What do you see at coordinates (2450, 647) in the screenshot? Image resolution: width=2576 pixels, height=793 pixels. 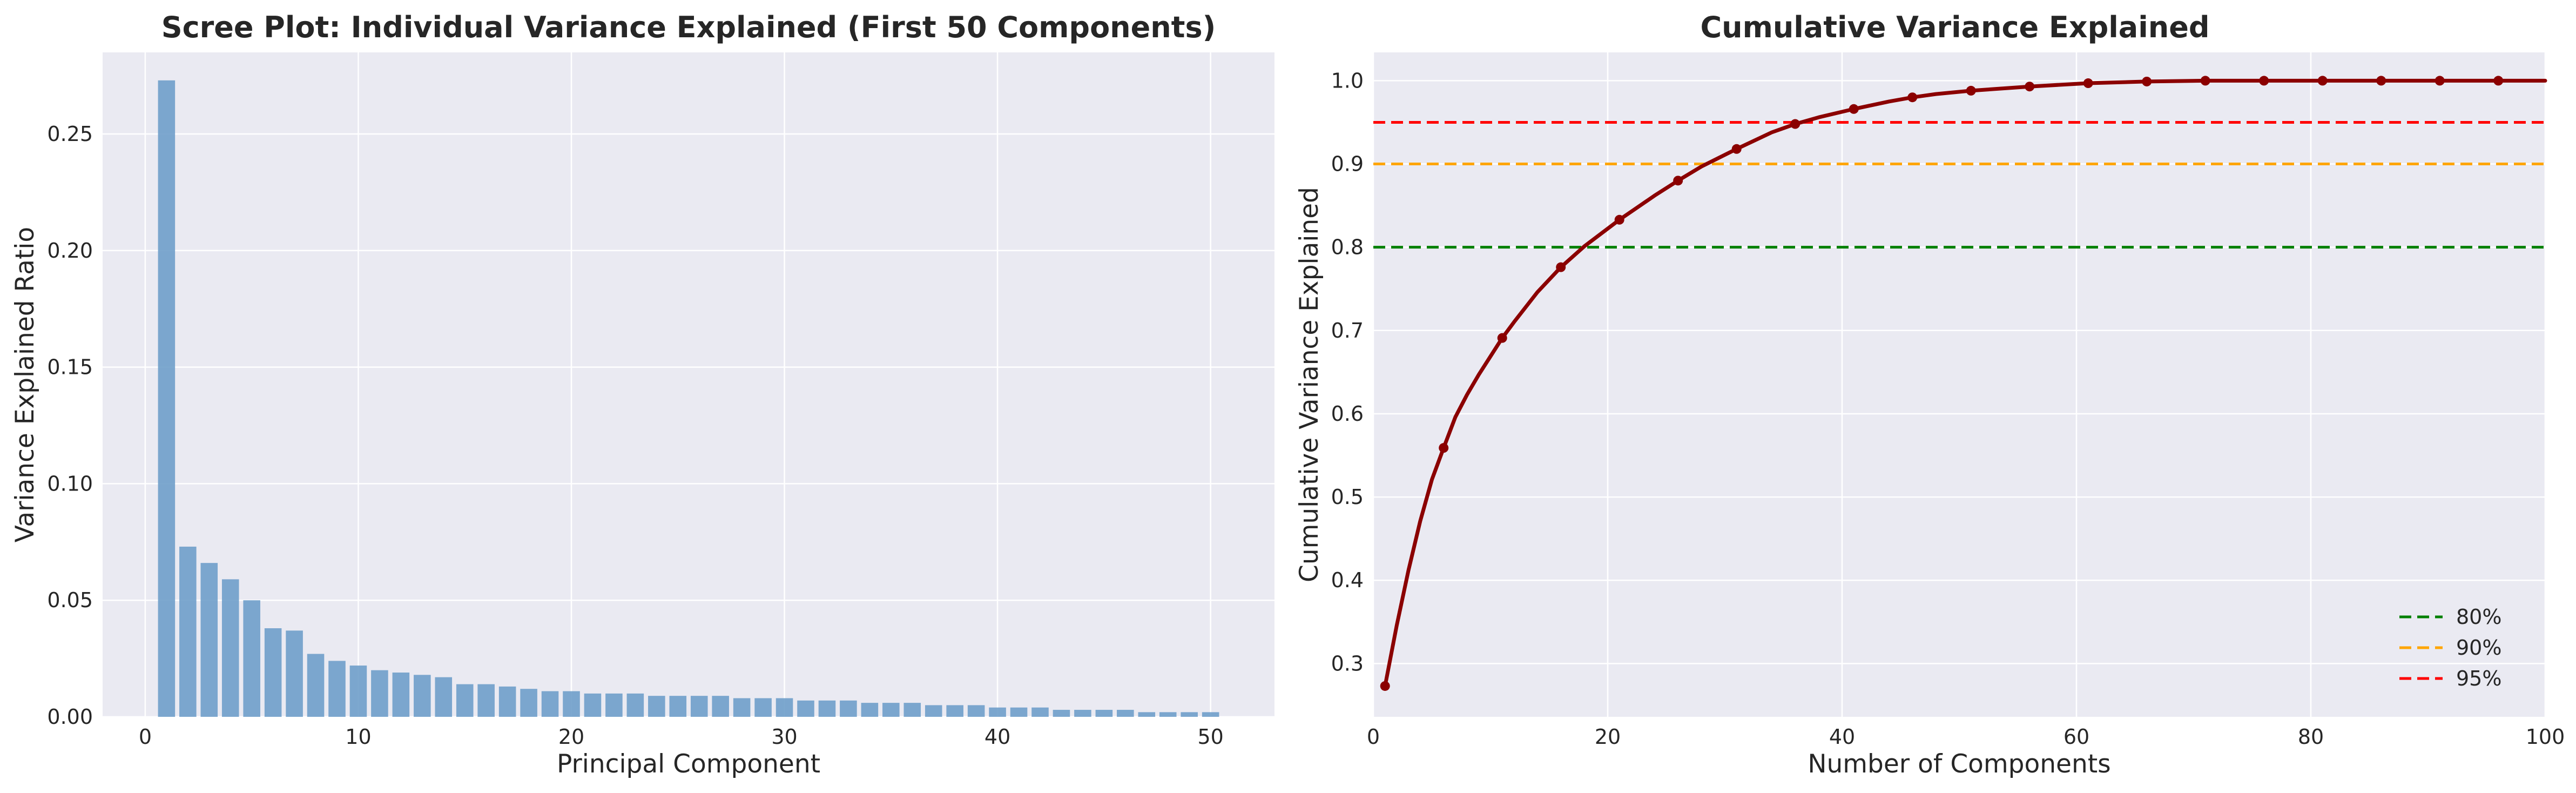 I see `threshold-legend: 80% 90% 95%` at bounding box center [2450, 647].